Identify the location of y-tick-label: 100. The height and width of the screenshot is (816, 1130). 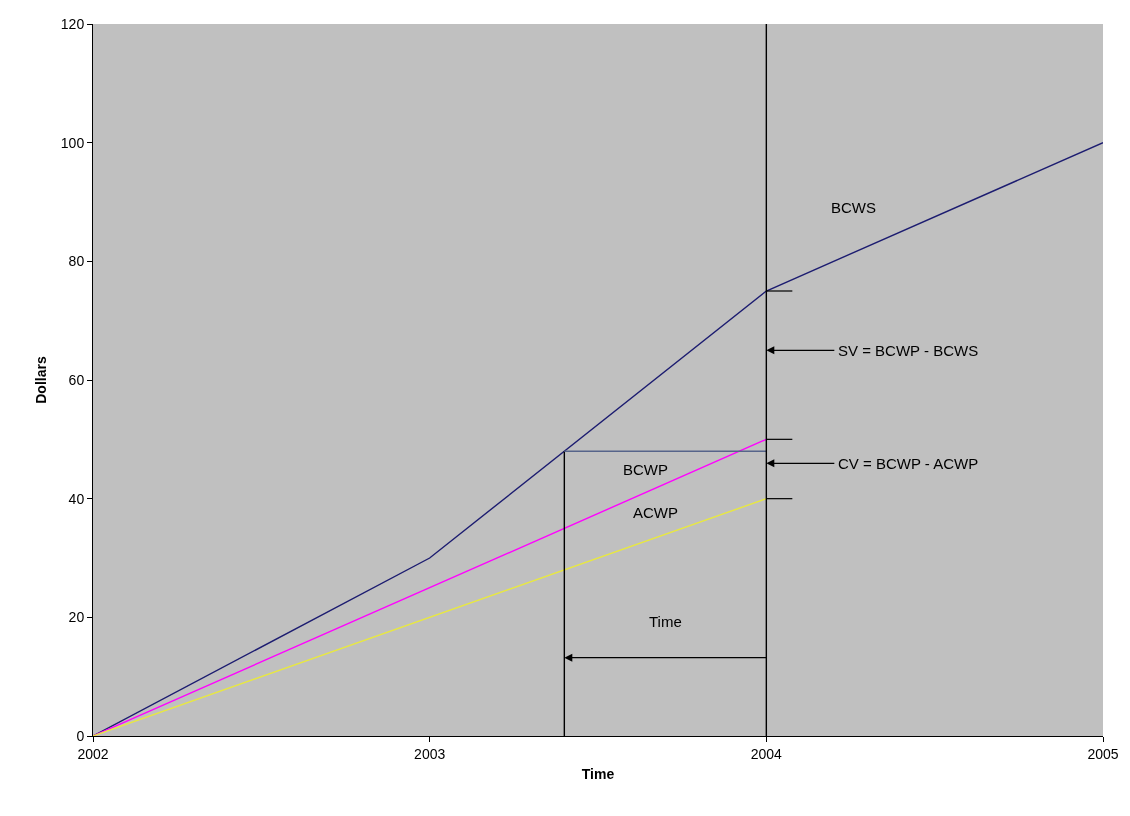
(72, 142).